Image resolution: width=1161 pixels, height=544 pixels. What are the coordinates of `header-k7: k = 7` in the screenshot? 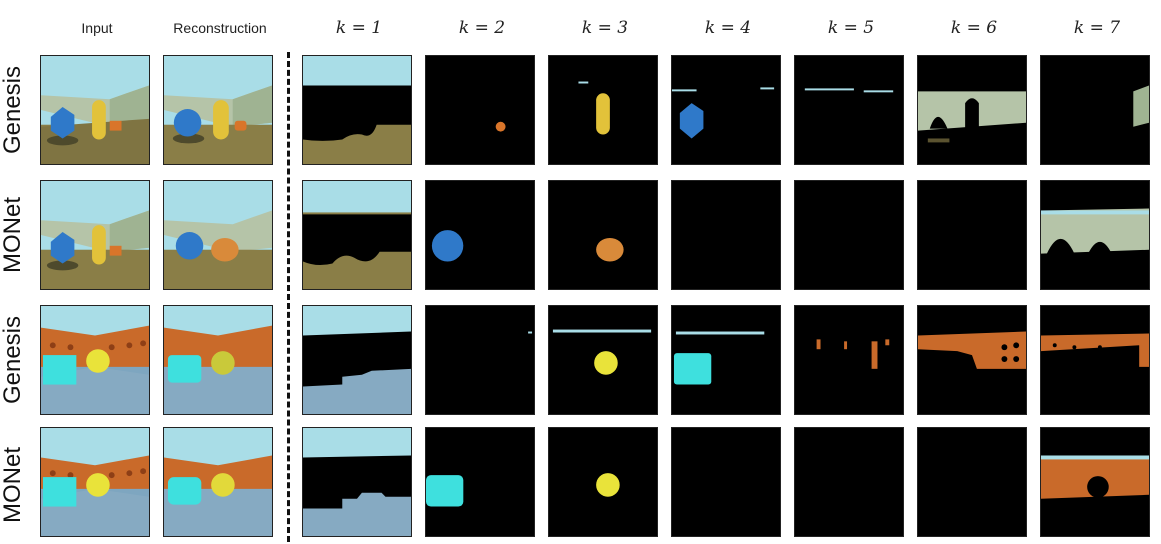 It's located at (1097, 28).